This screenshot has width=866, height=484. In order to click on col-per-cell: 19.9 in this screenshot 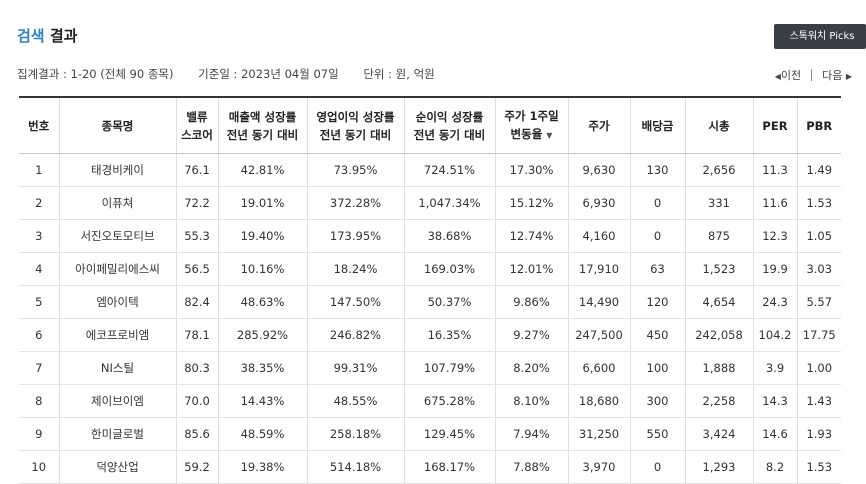, I will do `click(774, 269)`.